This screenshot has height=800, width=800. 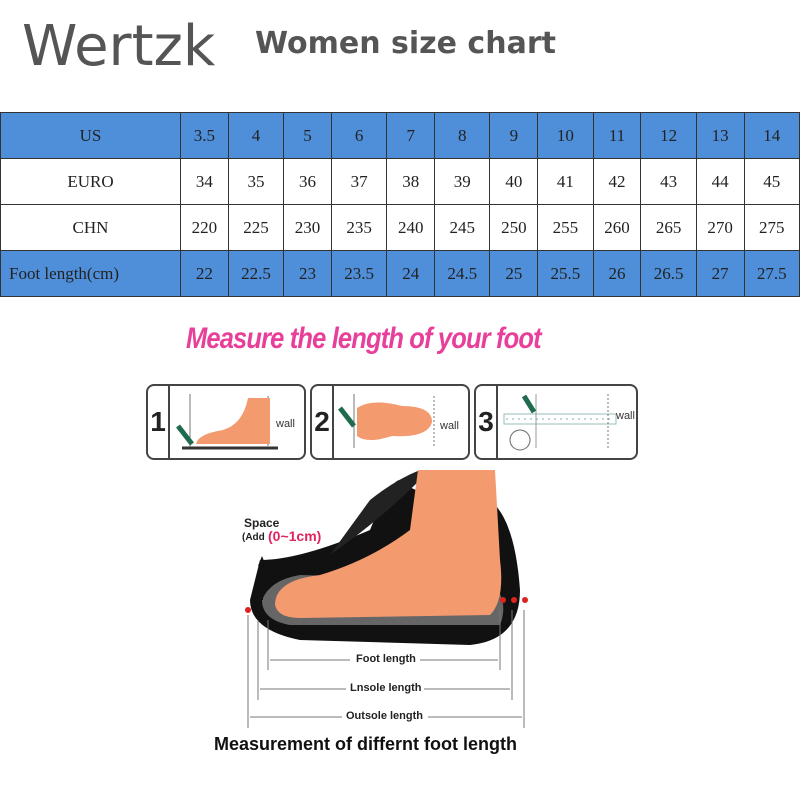 I want to click on step-number: 1, so click(x=159, y=422).